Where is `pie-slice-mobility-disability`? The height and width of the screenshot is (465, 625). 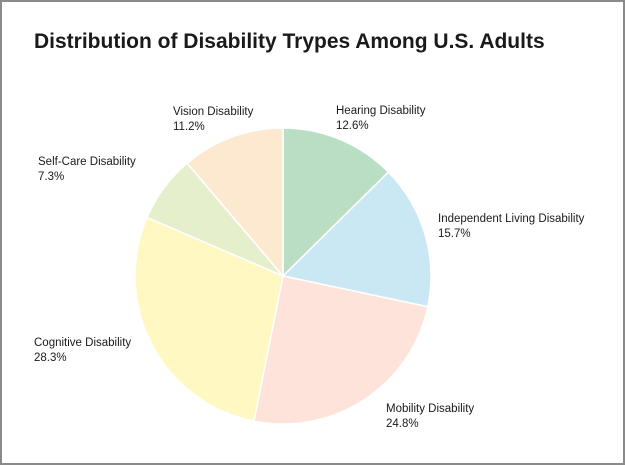 pie-slice-mobility-disability is located at coordinates (340, 350).